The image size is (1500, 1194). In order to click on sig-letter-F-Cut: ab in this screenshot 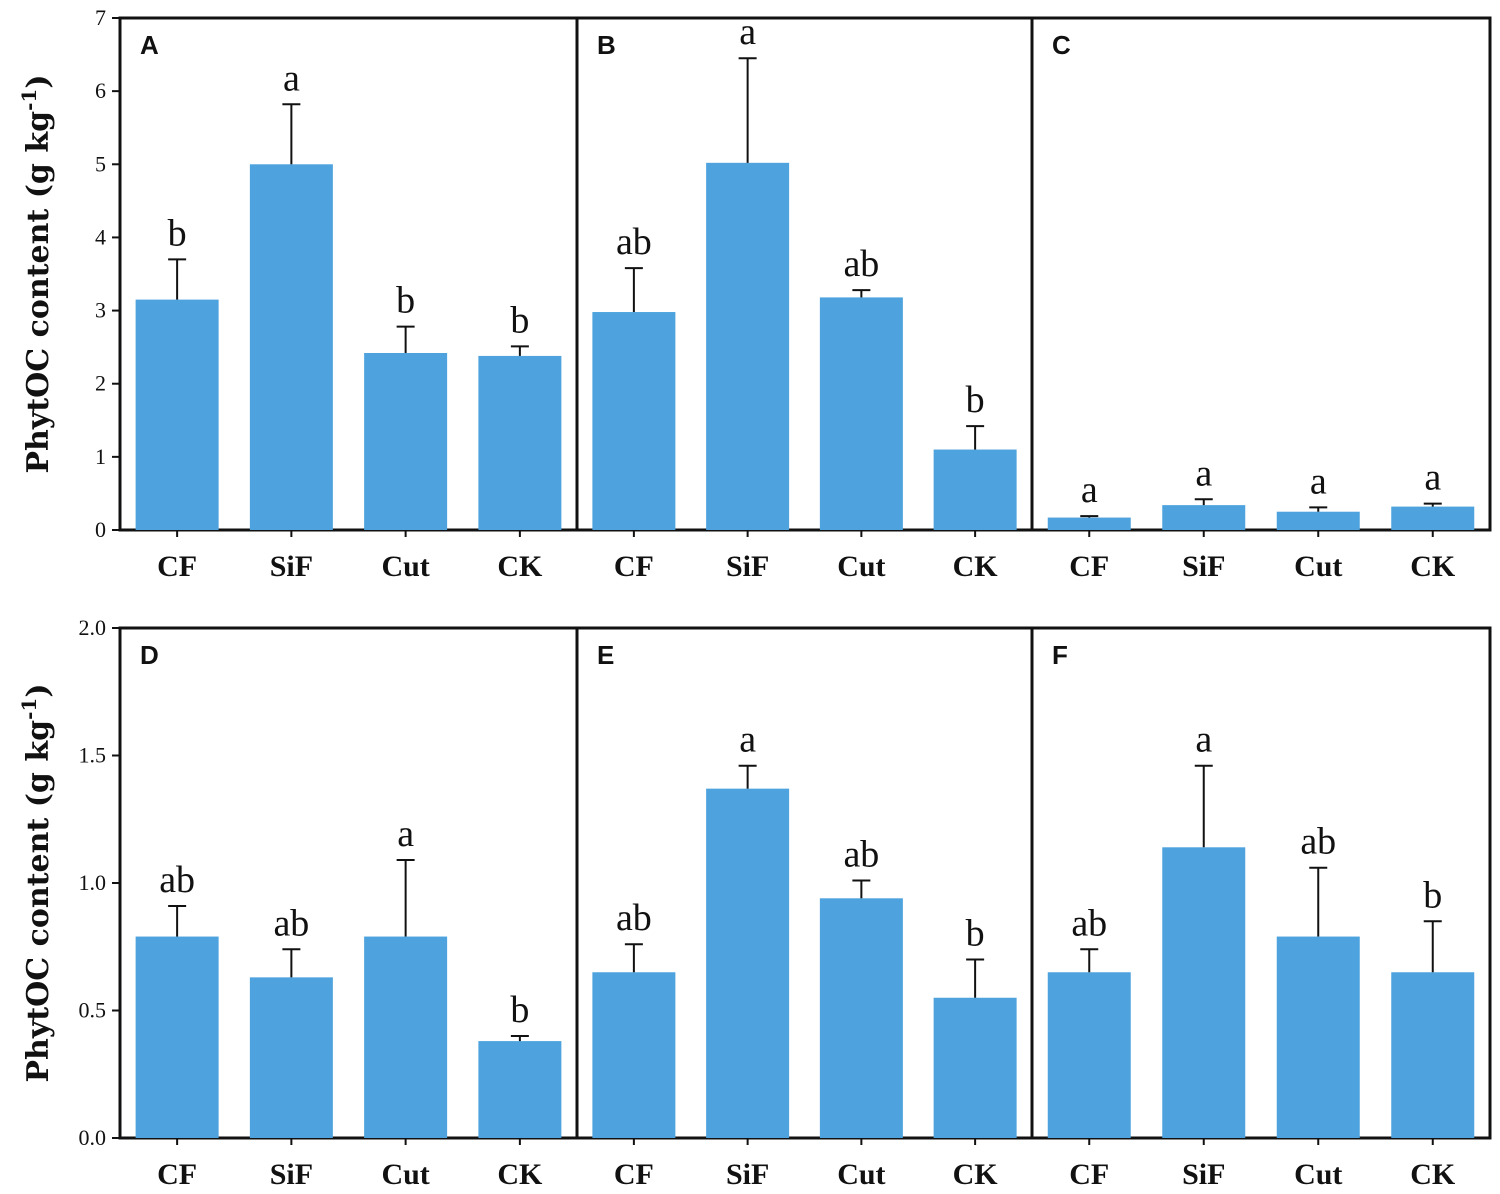, I will do `click(1318, 842)`.